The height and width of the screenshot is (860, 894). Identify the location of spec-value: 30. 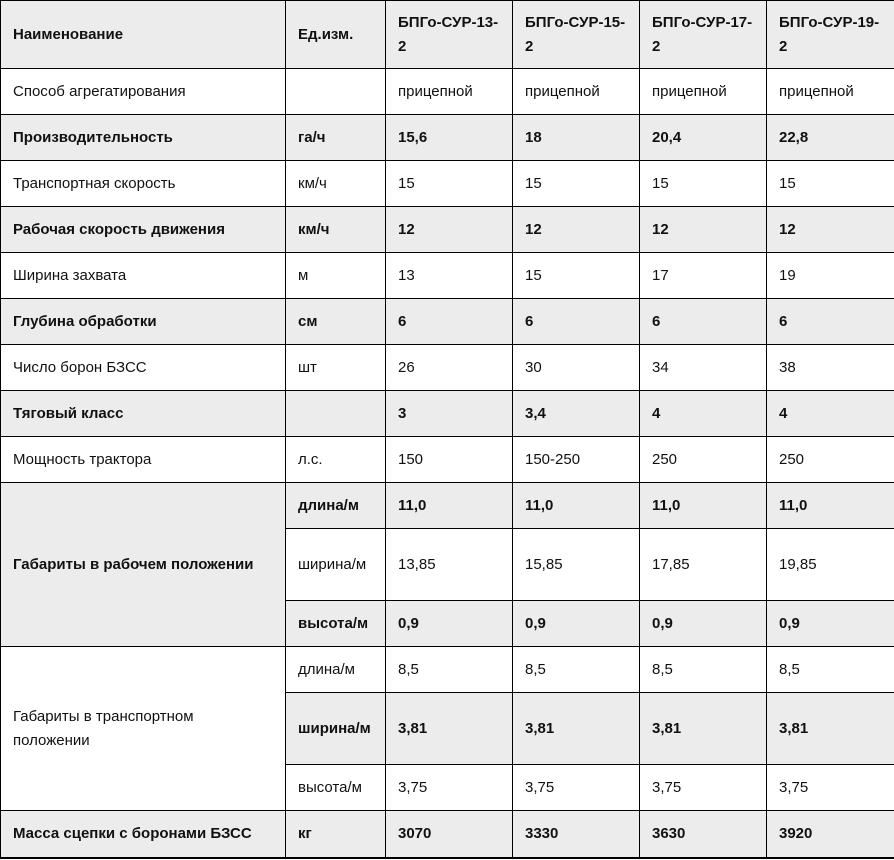
(576, 367).